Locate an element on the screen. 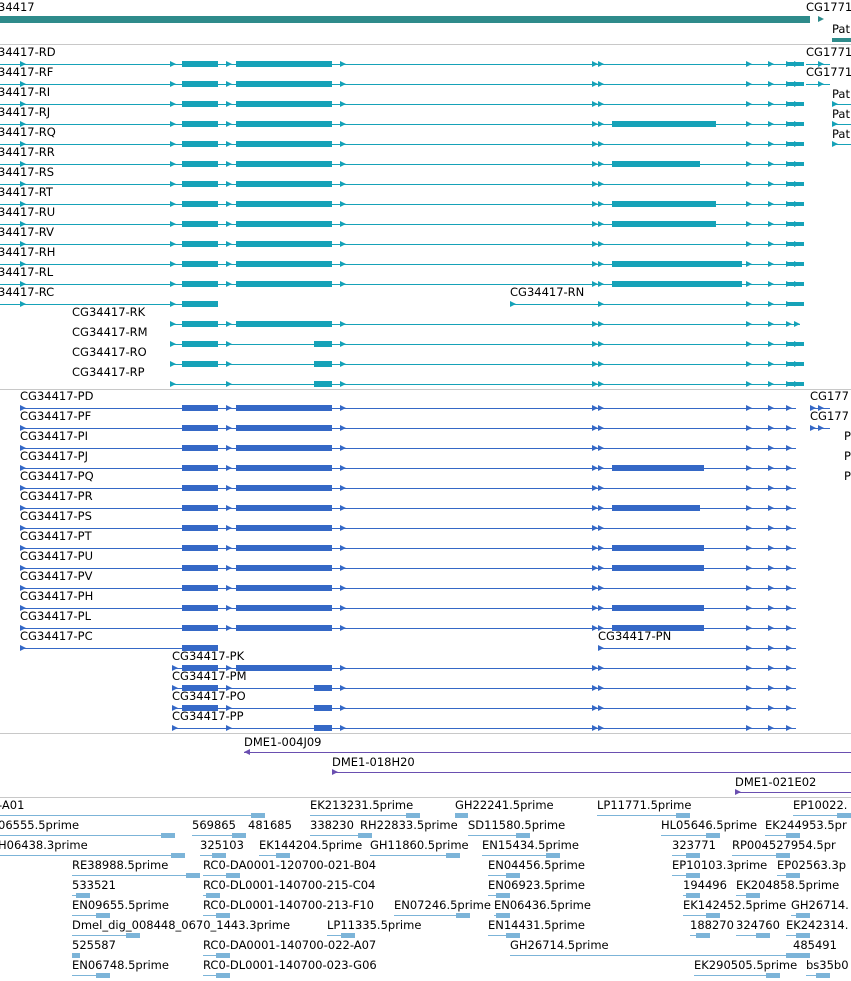 The height and width of the screenshot is (981, 851). cds-label: CG34417-PP is located at coordinates (208, 716).